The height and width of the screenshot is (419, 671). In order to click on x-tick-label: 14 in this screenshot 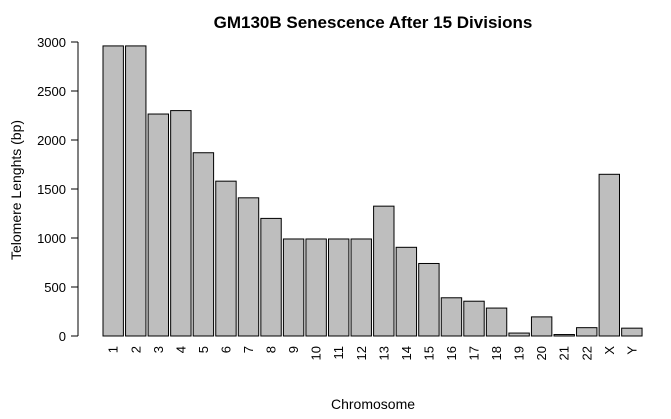, I will do `click(406, 353)`.